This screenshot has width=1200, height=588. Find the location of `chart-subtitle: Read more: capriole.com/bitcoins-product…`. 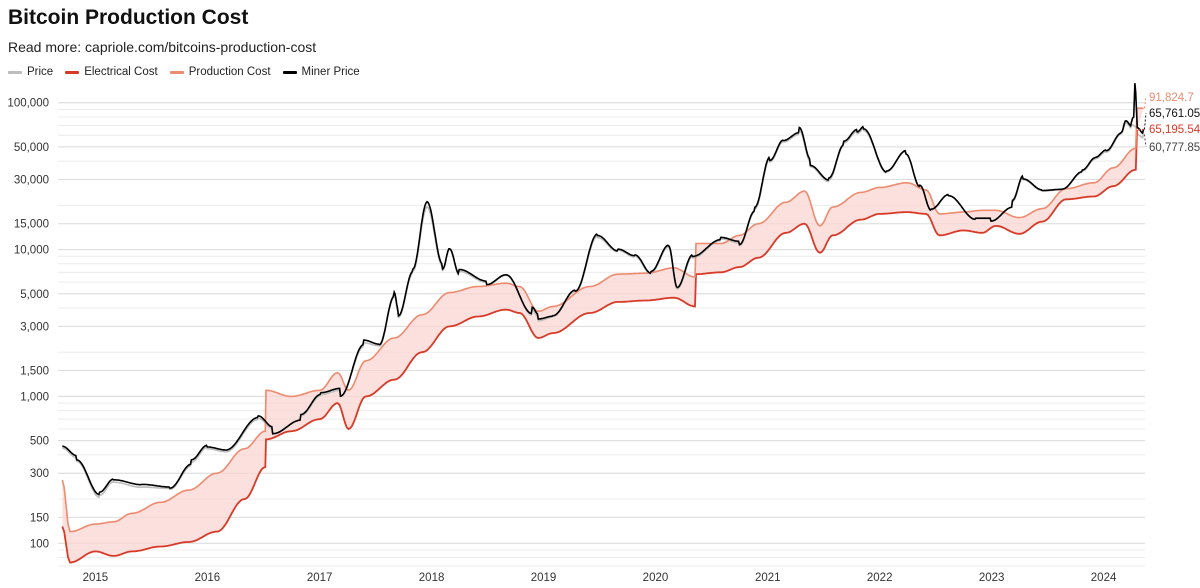

chart-subtitle: Read more: capriole.com/bitcoins-product… is located at coordinates (162, 47).